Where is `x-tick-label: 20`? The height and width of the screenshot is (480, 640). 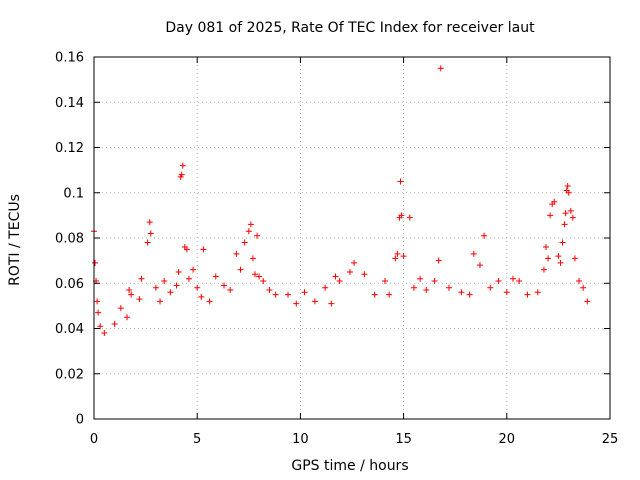
x-tick-label: 20 is located at coordinates (507, 439).